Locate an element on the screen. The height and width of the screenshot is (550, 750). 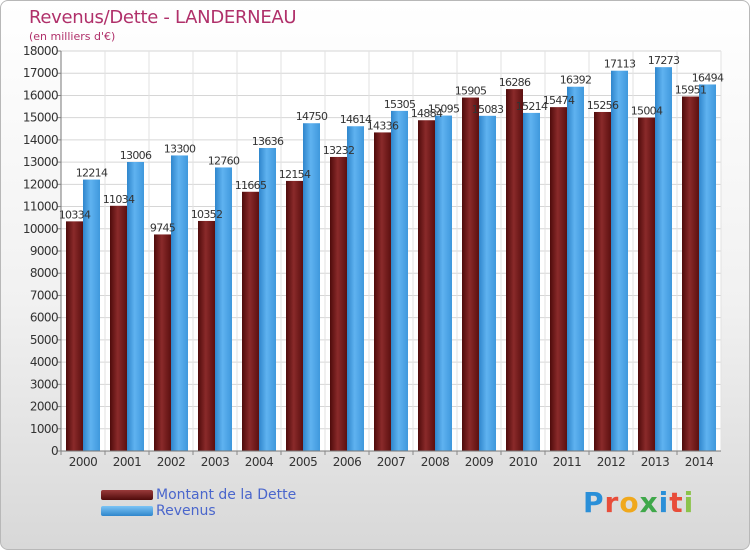
data-label-revenus-2012: 17113 is located at coordinates (620, 64).